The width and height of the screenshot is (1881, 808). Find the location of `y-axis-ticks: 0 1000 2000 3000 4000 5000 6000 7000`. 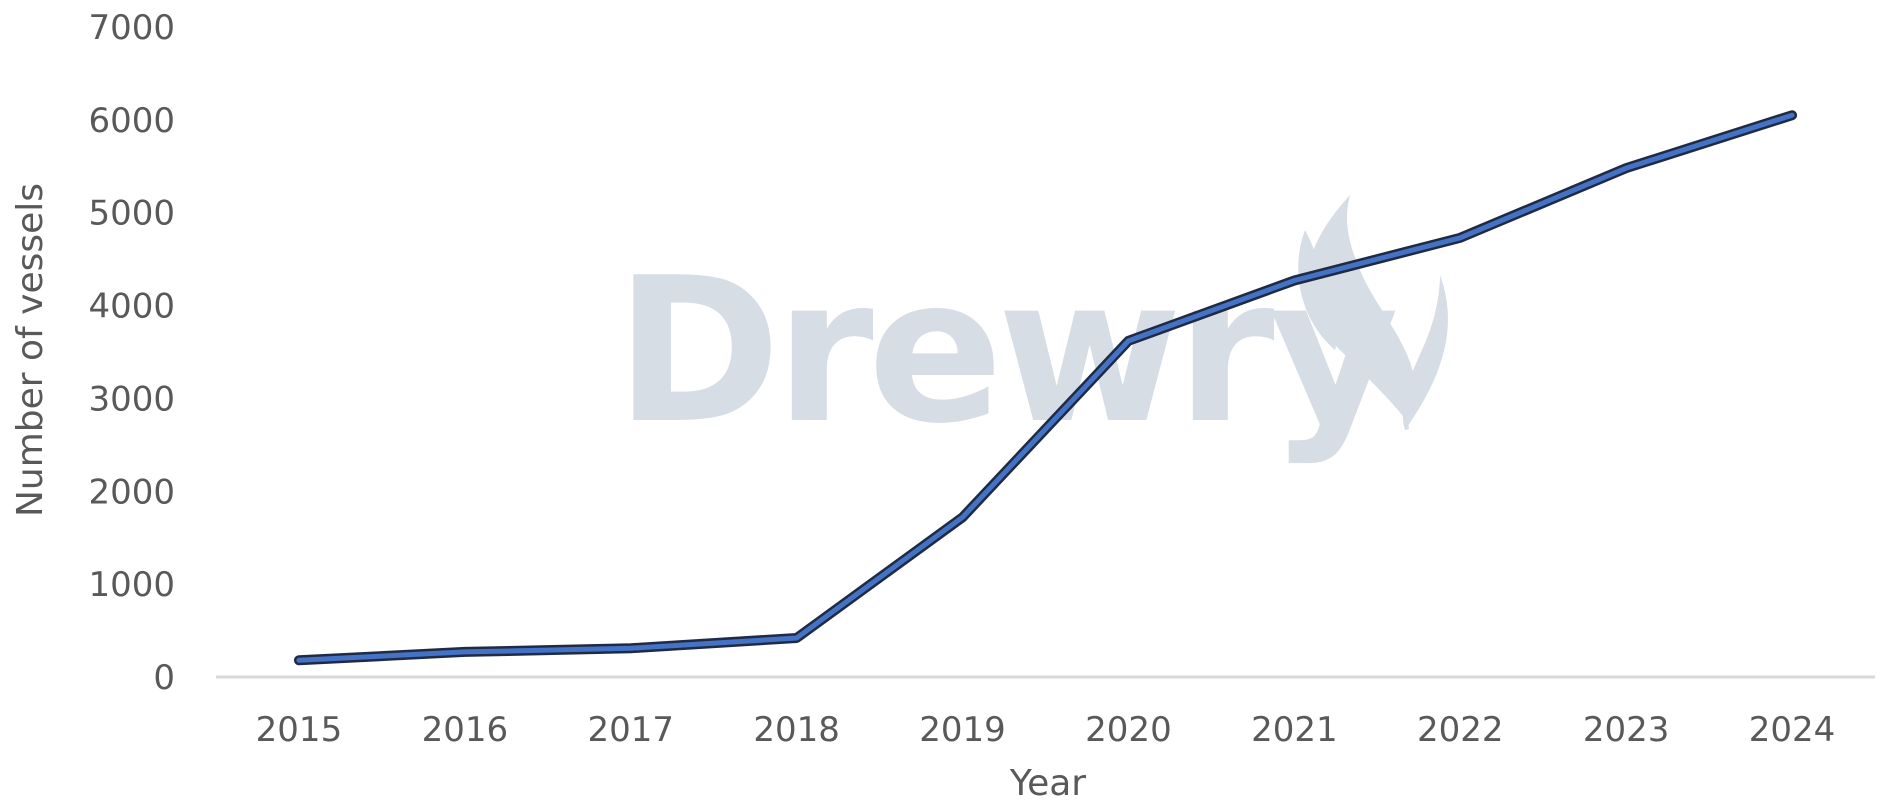

y-axis-ticks: 0 1000 2000 3000 4000 5000 6000 7000 is located at coordinates (131, 353).